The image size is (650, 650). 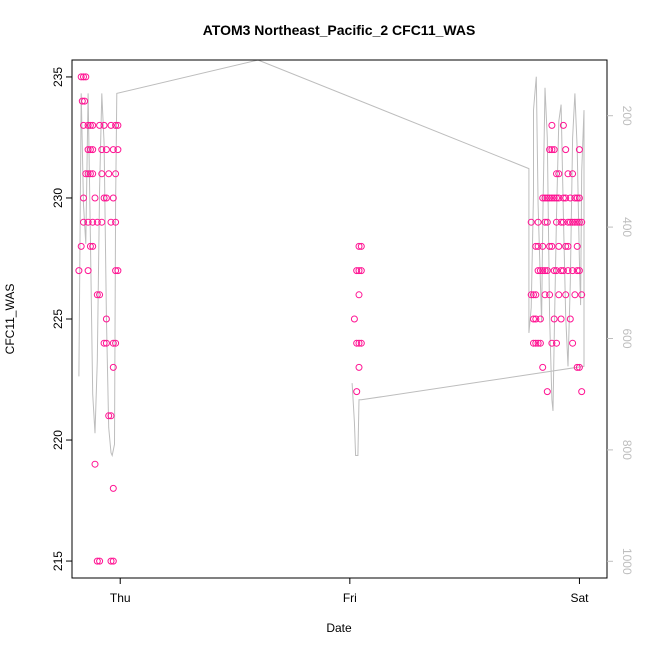 I want to click on y-tick-label: 215, so click(x=58, y=561).